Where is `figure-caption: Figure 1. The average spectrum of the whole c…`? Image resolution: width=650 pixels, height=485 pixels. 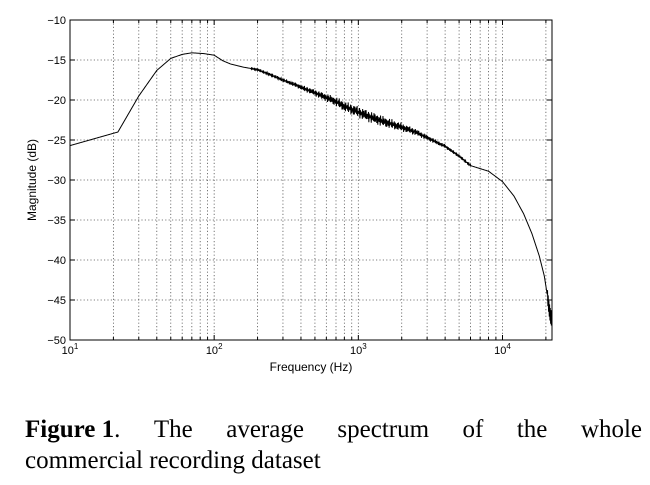
figure-caption: Figure 1. The average spectrum of the whole c… is located at coordinates (333, 445).